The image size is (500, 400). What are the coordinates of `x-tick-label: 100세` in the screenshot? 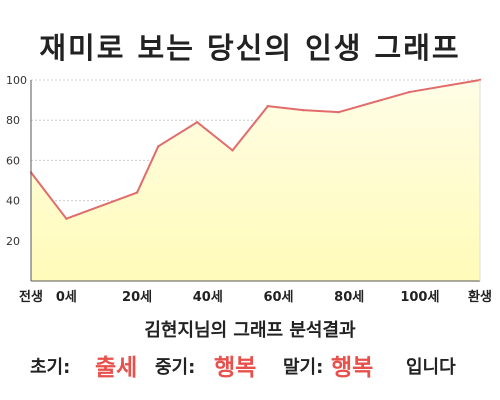 It's located at (419, 297).